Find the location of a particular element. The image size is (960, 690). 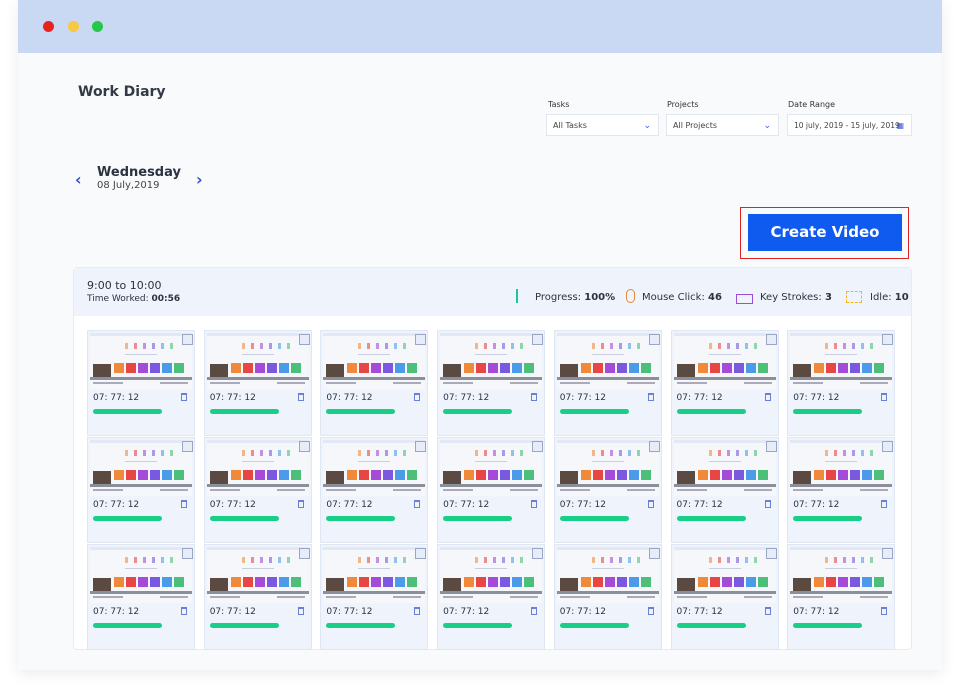

tasks-dropdown: All Tasks ⌄ is located at coordinates (602, 125).